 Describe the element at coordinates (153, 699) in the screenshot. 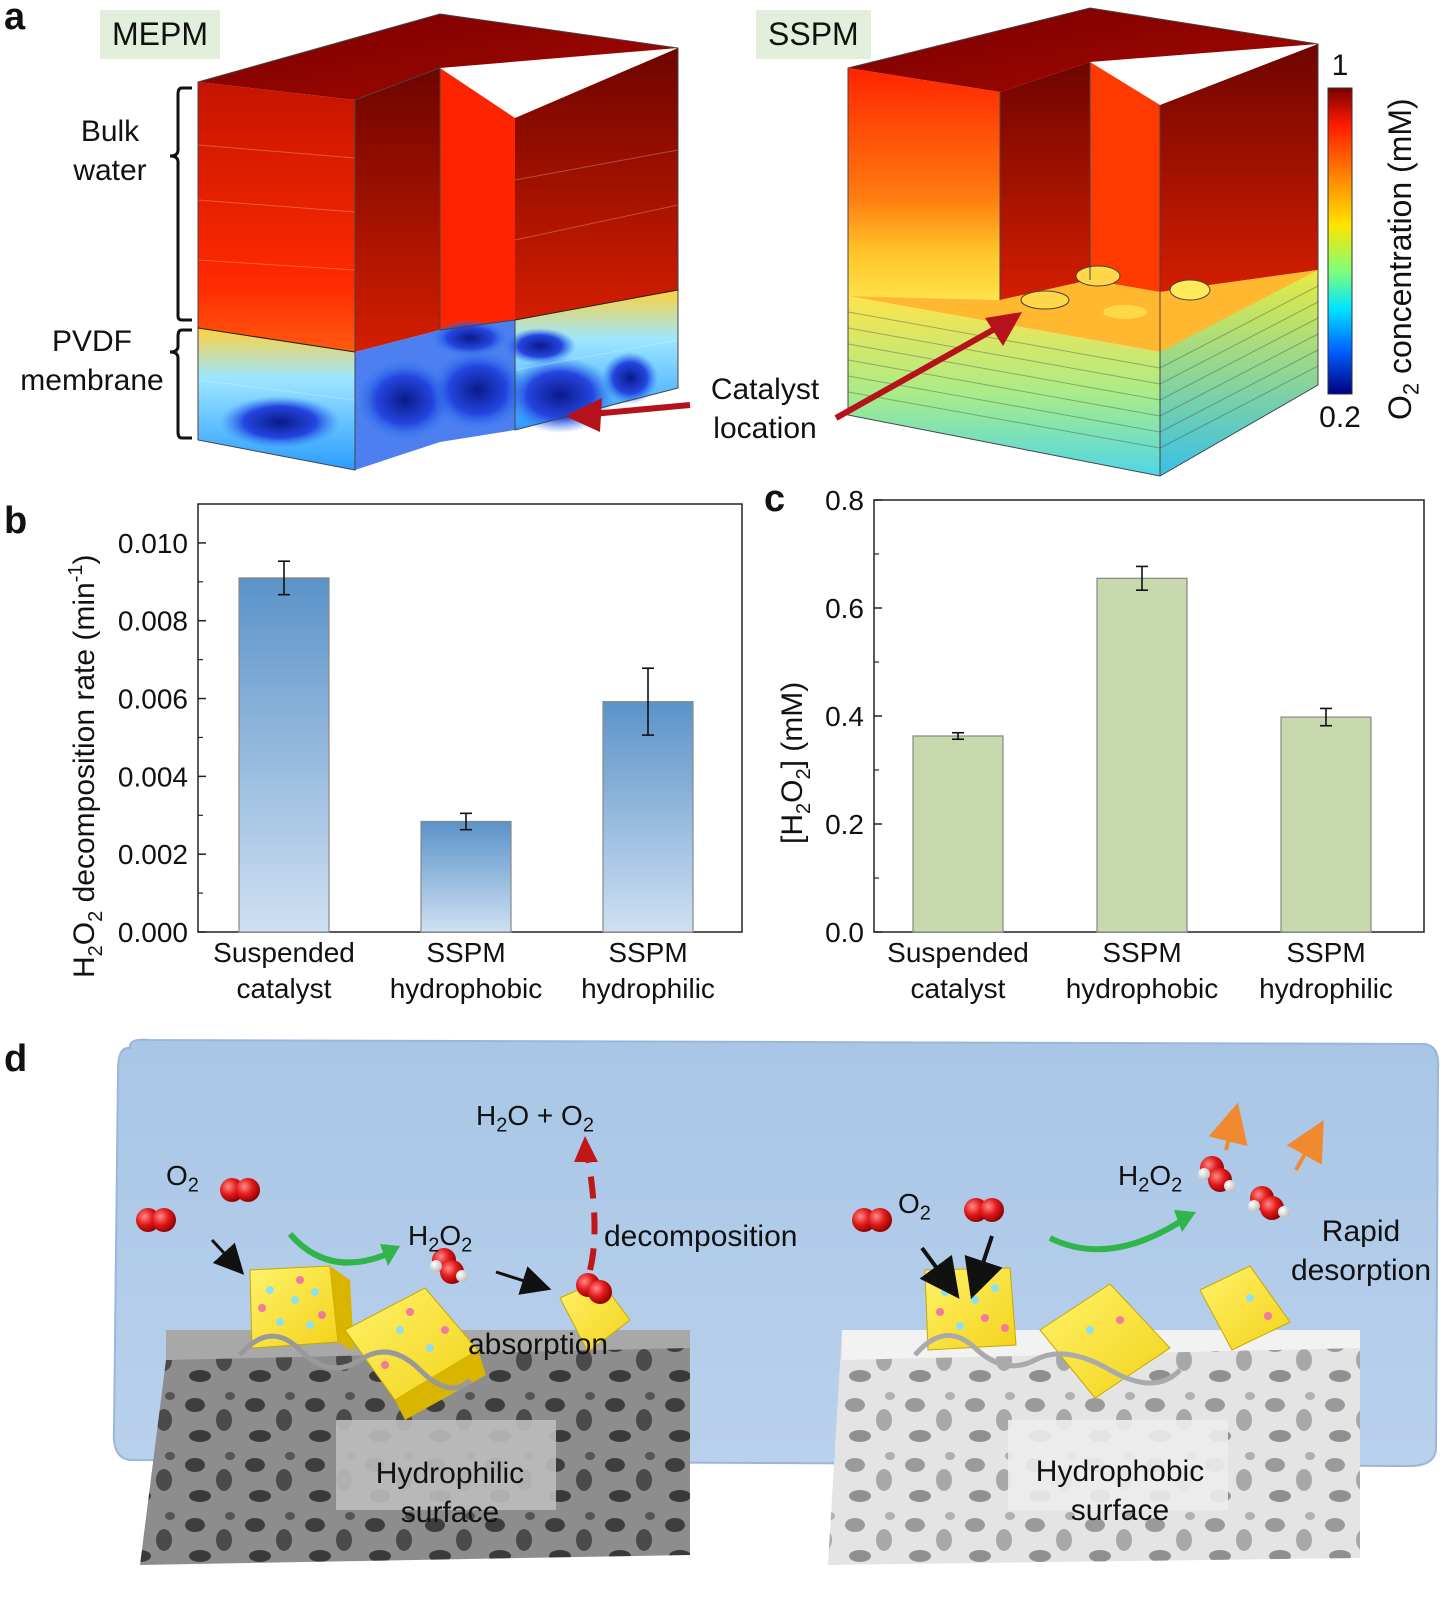

I see `y-tick-label-3: 0.006` at that location.